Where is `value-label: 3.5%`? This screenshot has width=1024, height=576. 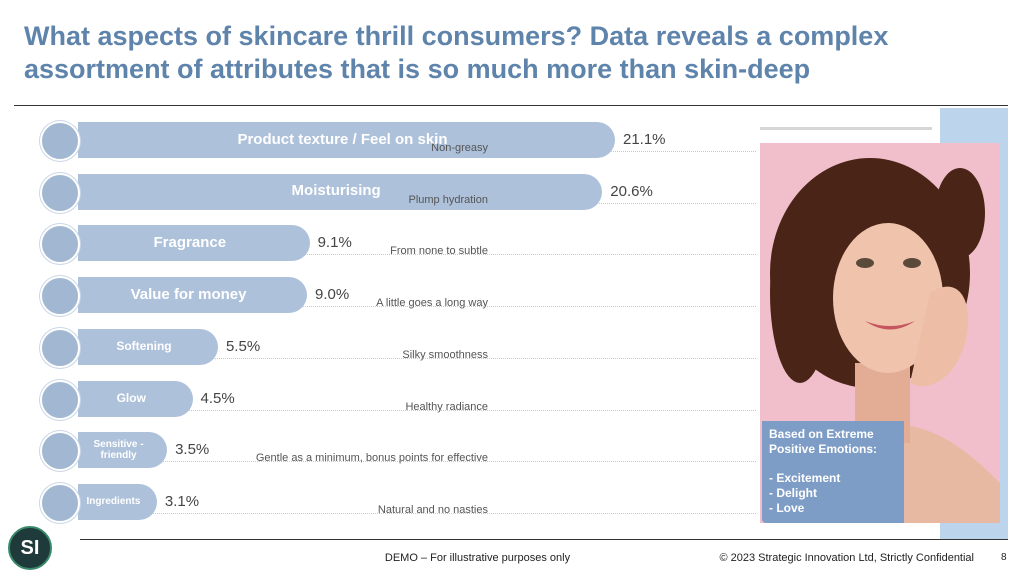
value-label: 3.5% is located at coordinates (192, 450).